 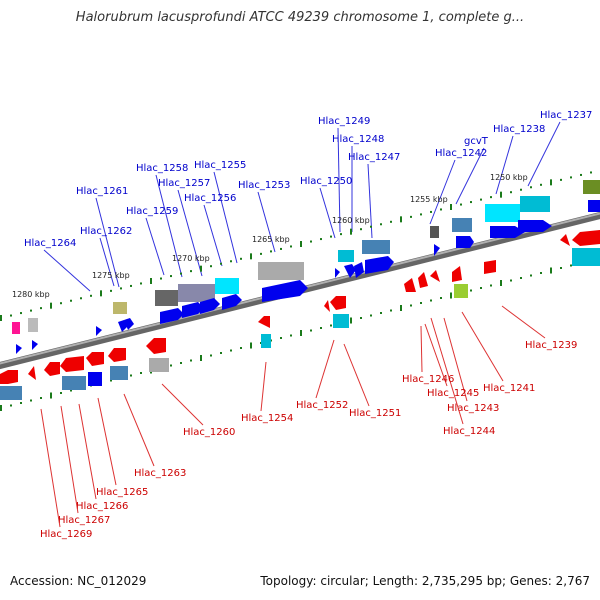 What do you see at coordinates (566, 115) in the screenshot?
I see `gene-label-forward: Hlac_1237` at bounding box center [566, 115].